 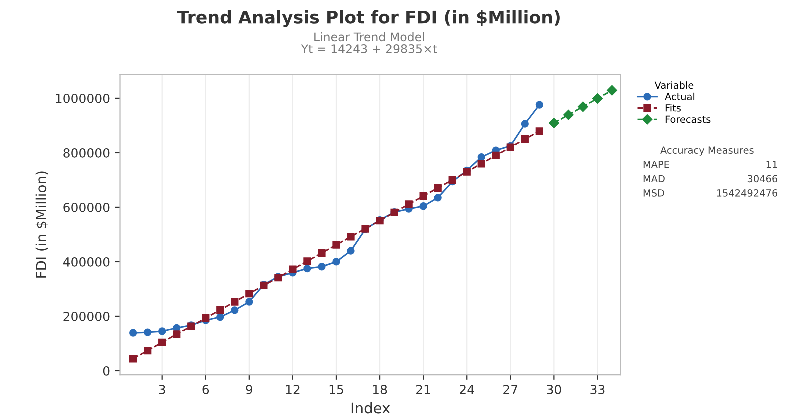 I want to click on x-tick-label: 9, so click(x=249, y=389).